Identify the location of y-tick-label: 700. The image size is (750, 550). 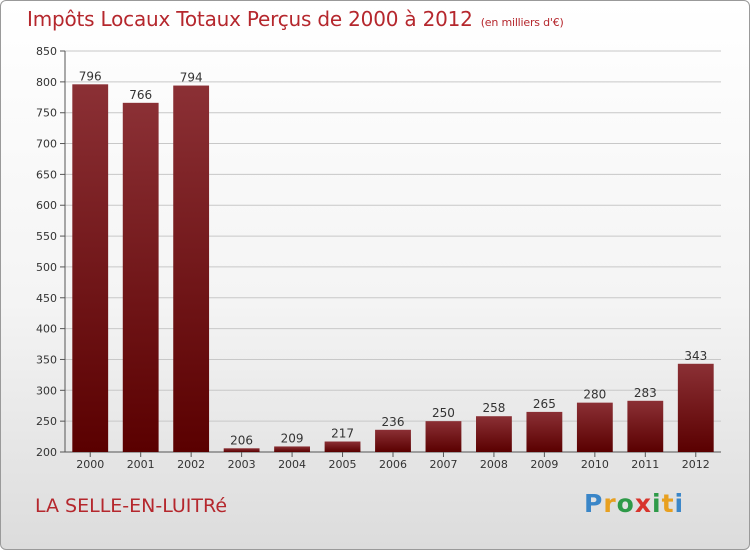
(46, 144).